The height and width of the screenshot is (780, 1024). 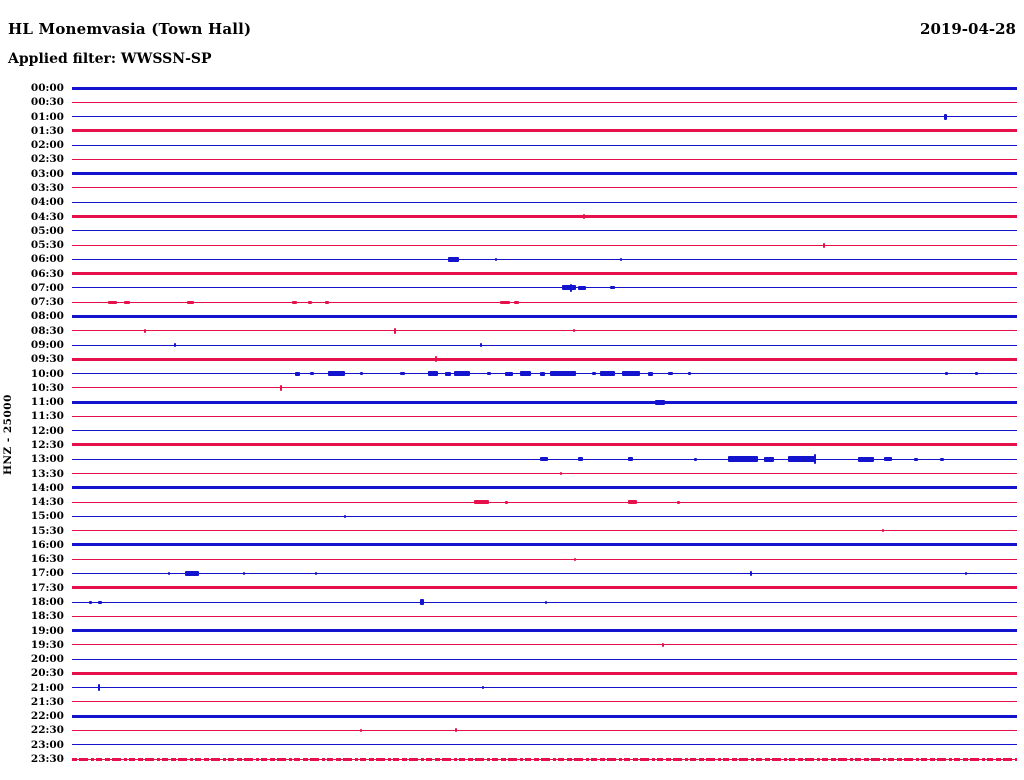 What do you see at coordinates (47, 687) in the screenshot?
I see `time-label: 21:00` at bounding box center [47, 687].